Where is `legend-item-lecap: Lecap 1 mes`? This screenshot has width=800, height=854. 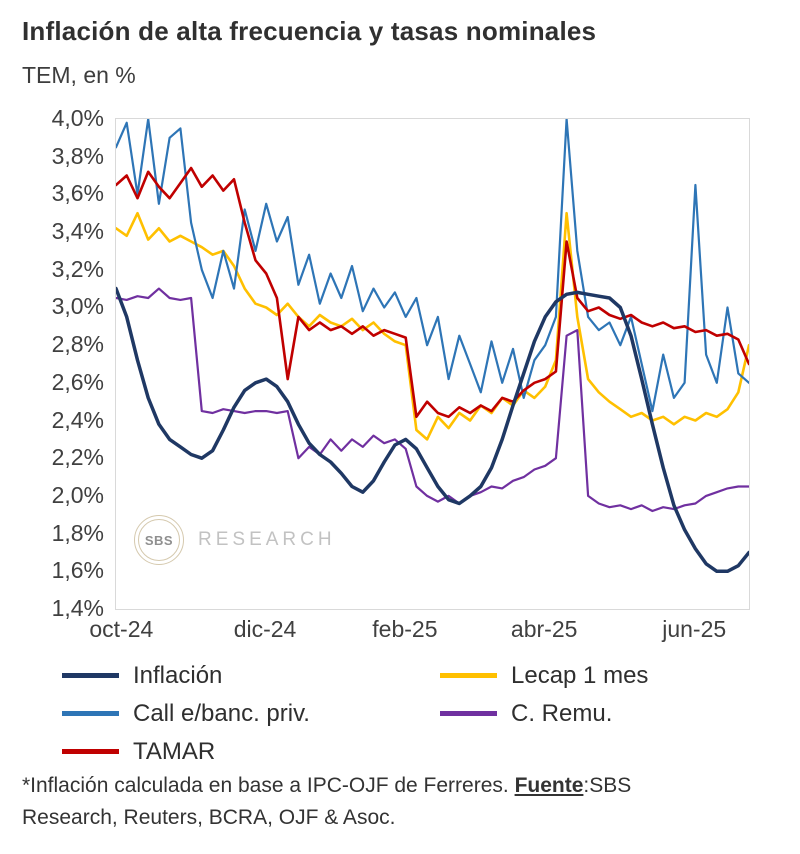 legend-item-lecap: Lecap 1 mes is located at coordinates (601, 675).